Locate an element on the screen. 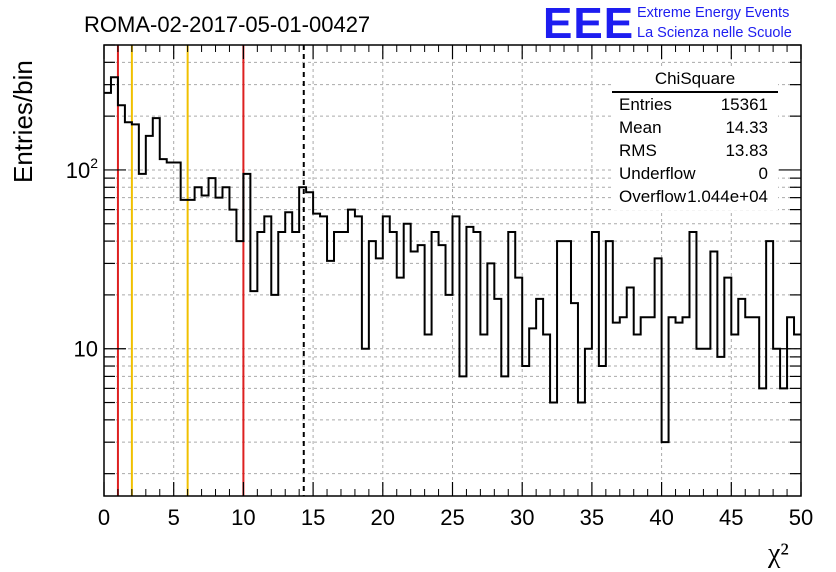 This screenshot has height=572, width=836. stats-value: 15361 is located at coordinates (744, 104).